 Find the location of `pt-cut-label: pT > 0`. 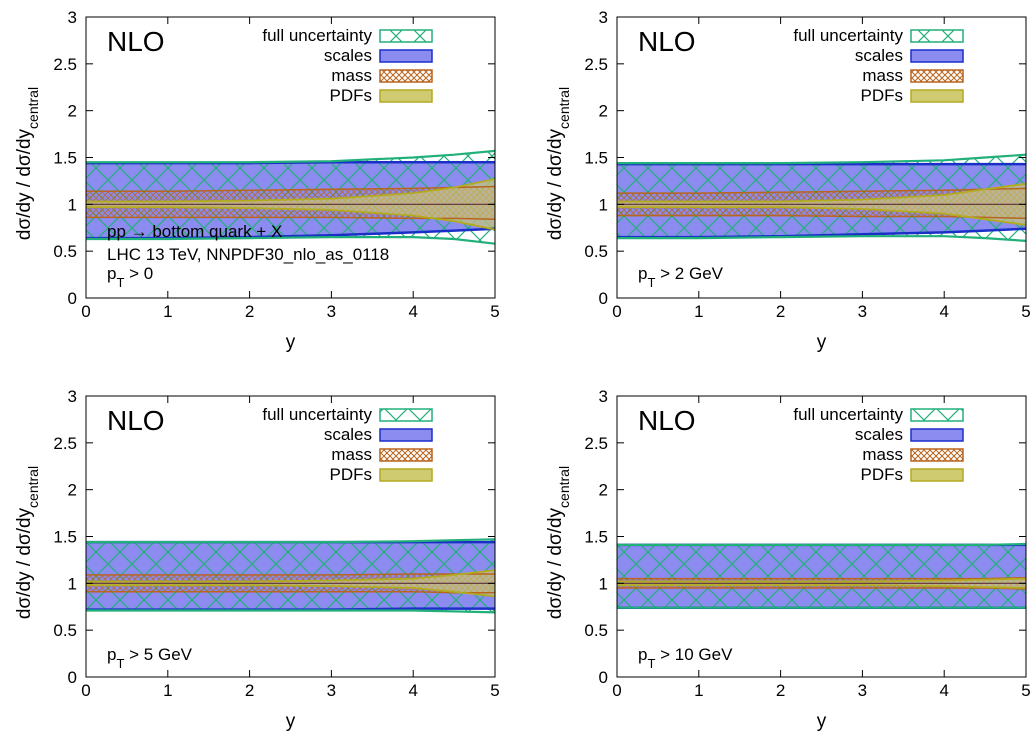

pt-cut-label: pT > 0 is located at coordinates (130, 277).